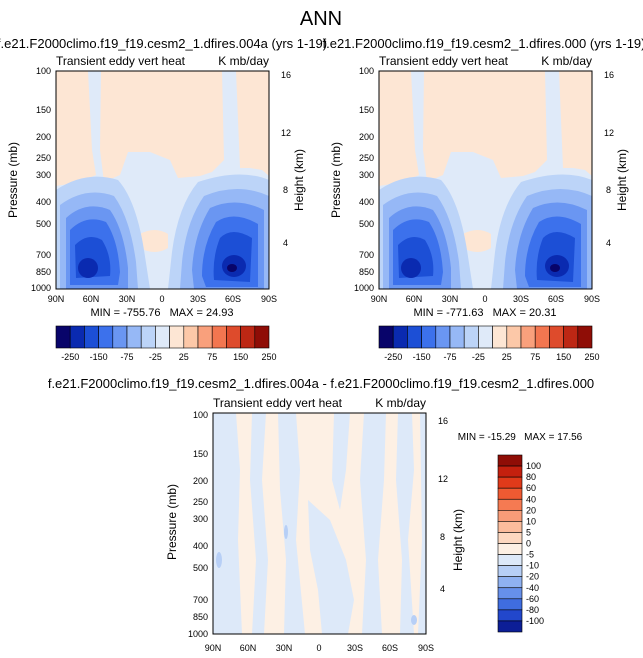 Image resolution: width=643 pixels, height=658 pixels. Describe the element at coordinates (608, 190) in the screenshot. I see `panel-2-height-tick-label: 8` at that location.